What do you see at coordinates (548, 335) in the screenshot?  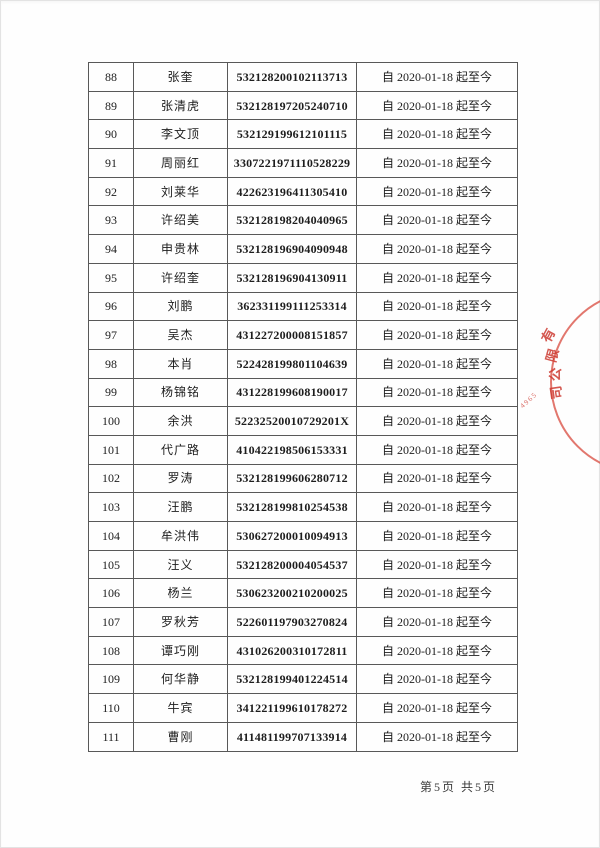 I see `seal-char: 有` at bounding box center [548, 335].